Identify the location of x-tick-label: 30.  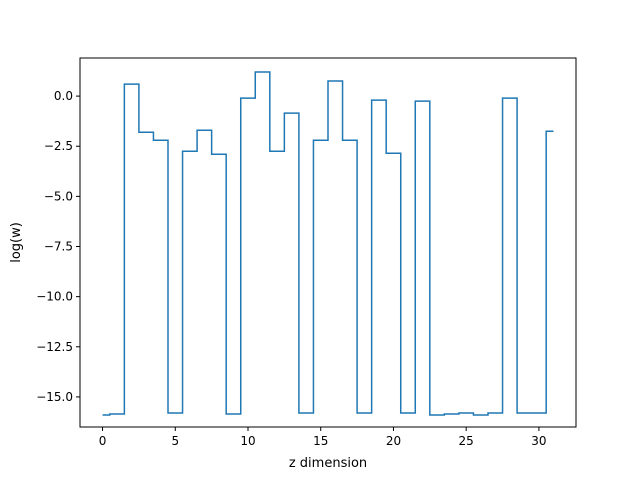
(538, 441).